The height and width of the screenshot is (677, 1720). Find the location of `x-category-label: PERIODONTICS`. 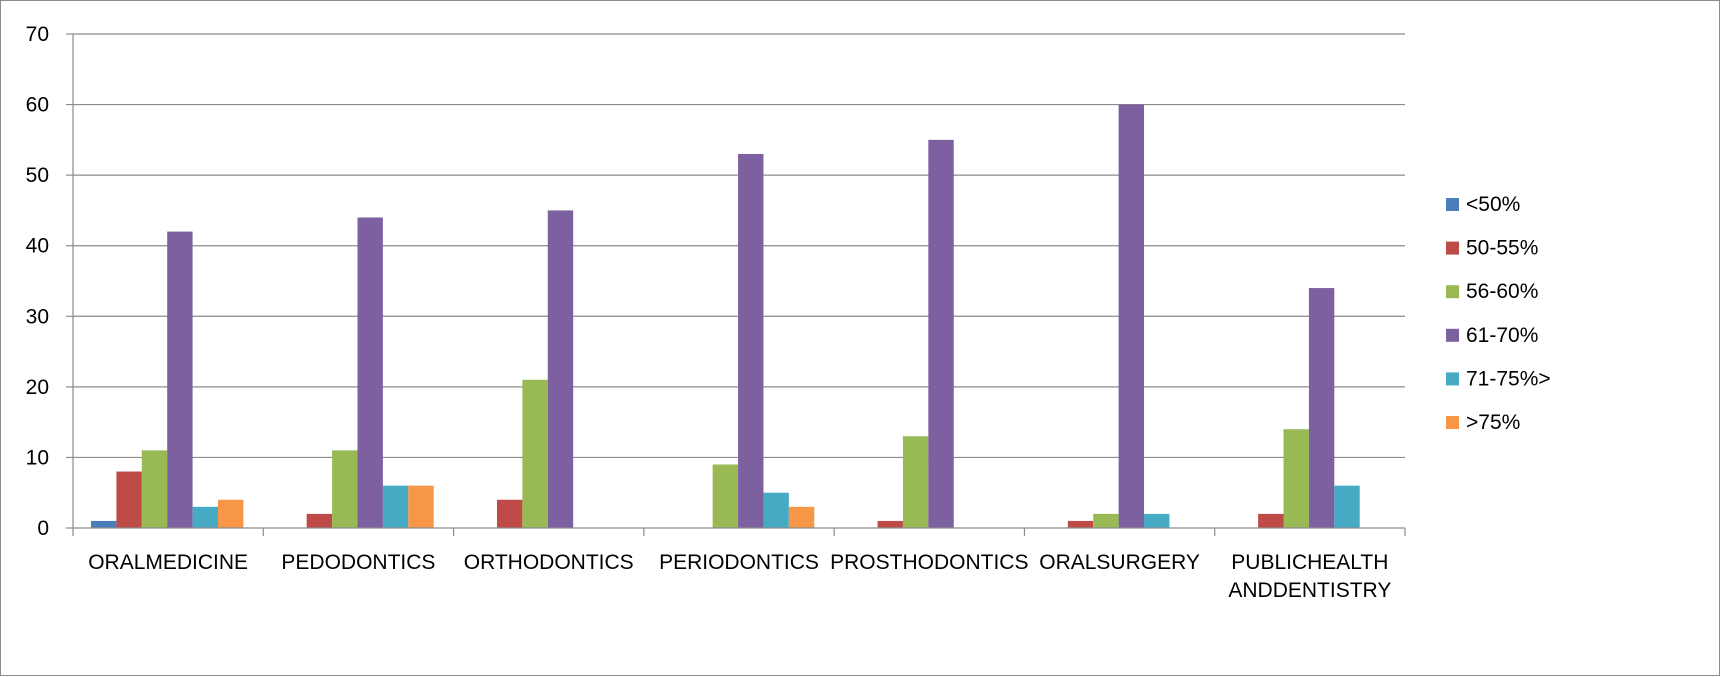

x-category-label: PERIODONTICS is located at coordinates (739, 562).